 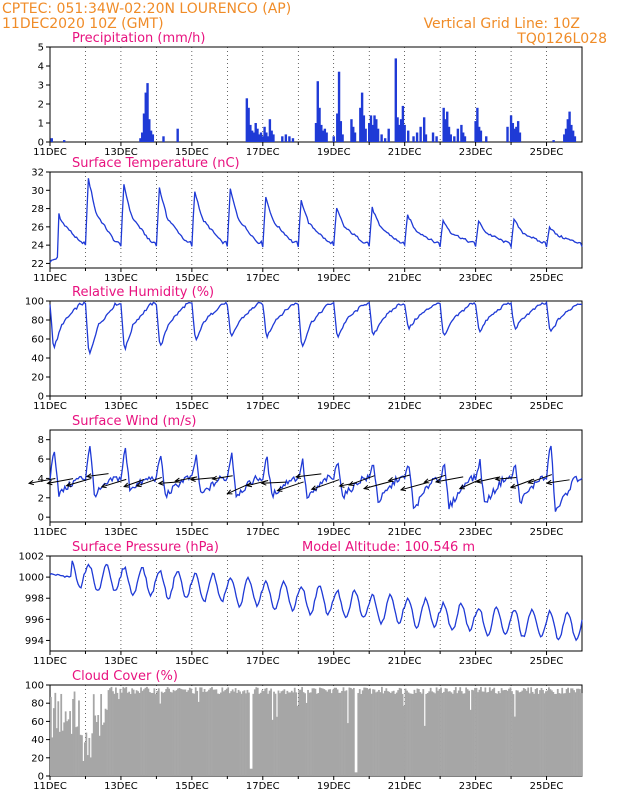 I want to click on pressure-line, so click(x=316, y=601).